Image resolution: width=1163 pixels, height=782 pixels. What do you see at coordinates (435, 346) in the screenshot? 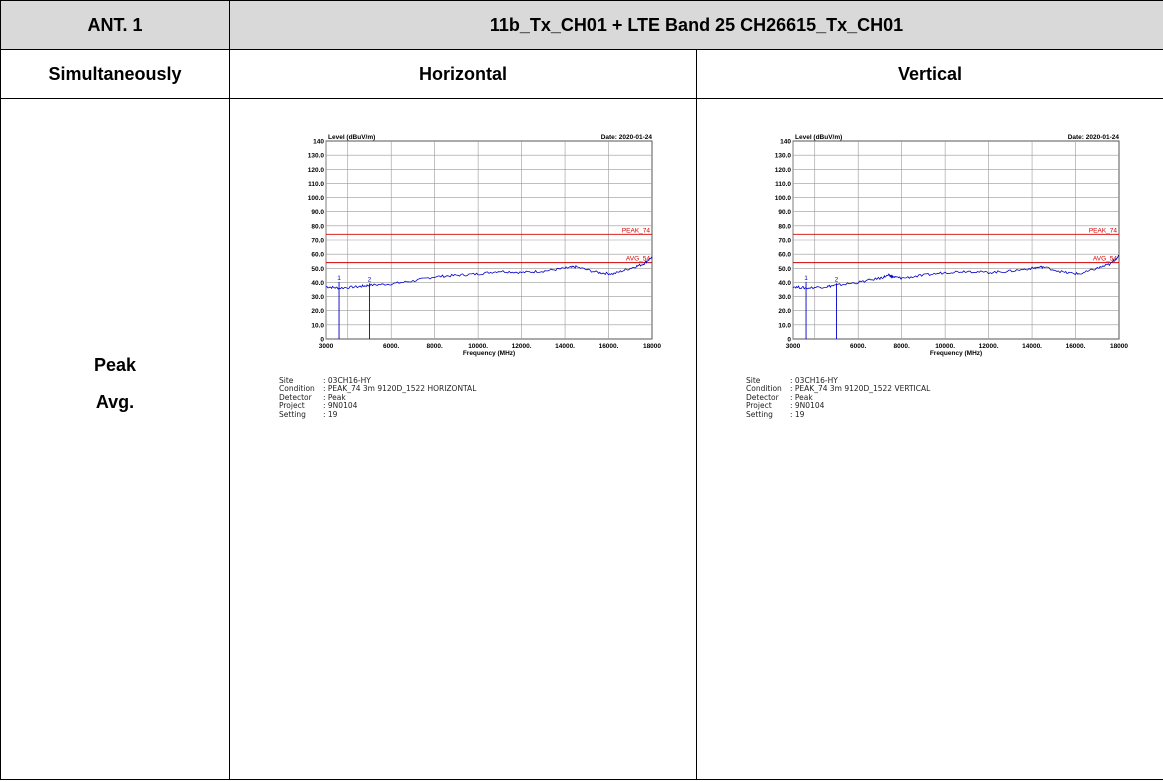
I see `x-tick-label: 8000.` at bounding box center [435, 346].